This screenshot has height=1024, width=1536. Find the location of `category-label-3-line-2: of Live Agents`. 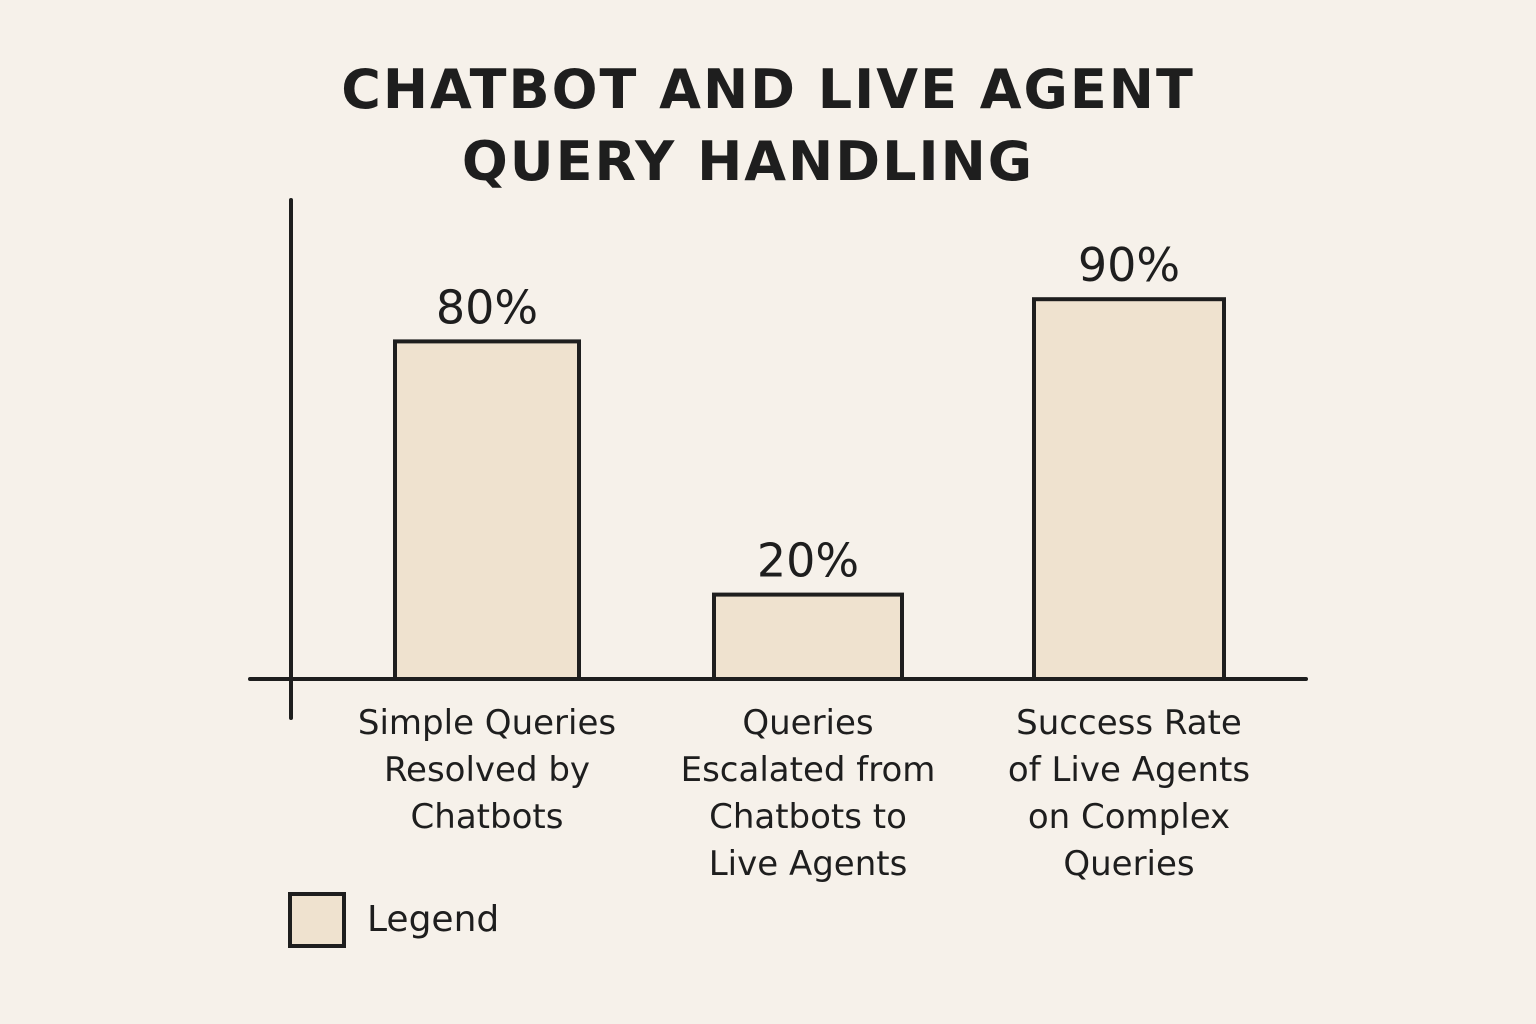

category-label-3-line-2: of Live Agents is located at coordinates (1129, 770).